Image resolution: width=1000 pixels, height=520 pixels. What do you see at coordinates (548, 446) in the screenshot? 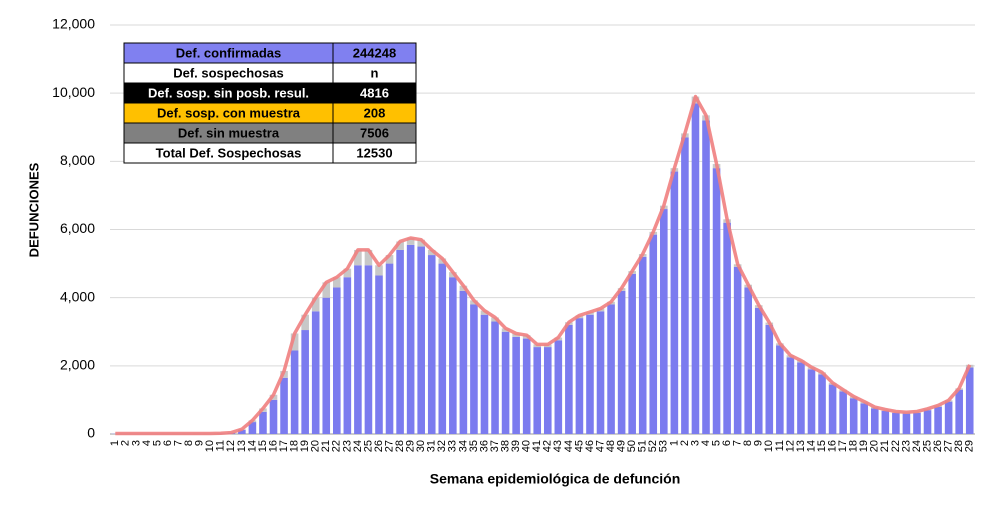
I see `x-tick-label: 42` at bounding box center [548, 446].